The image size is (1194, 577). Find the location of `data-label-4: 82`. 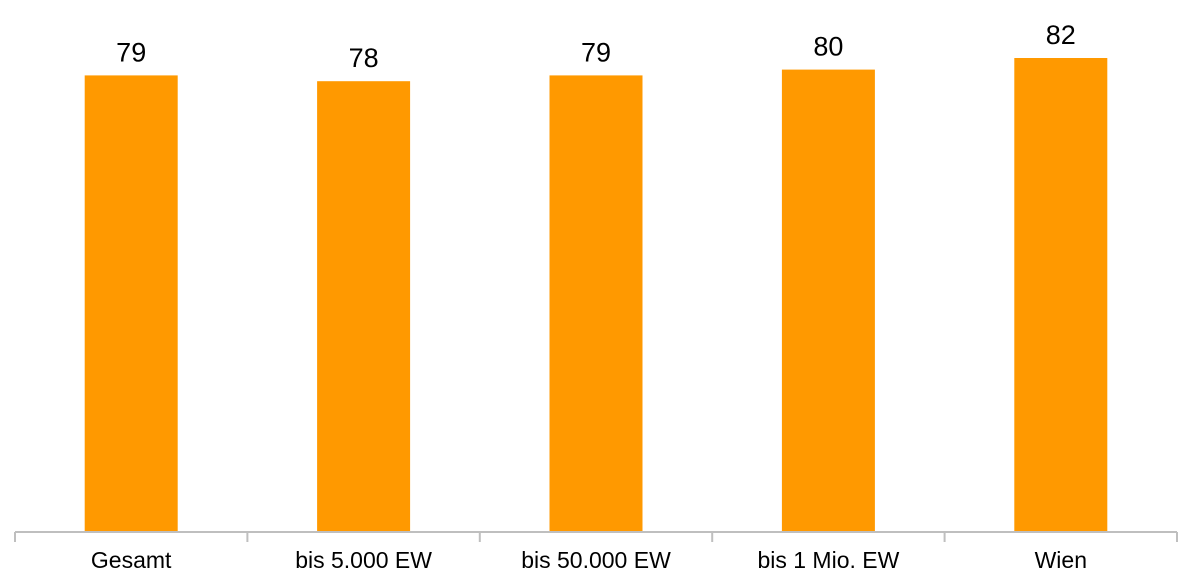

data-label-4: 82 is located at coordinates (1061, 35).